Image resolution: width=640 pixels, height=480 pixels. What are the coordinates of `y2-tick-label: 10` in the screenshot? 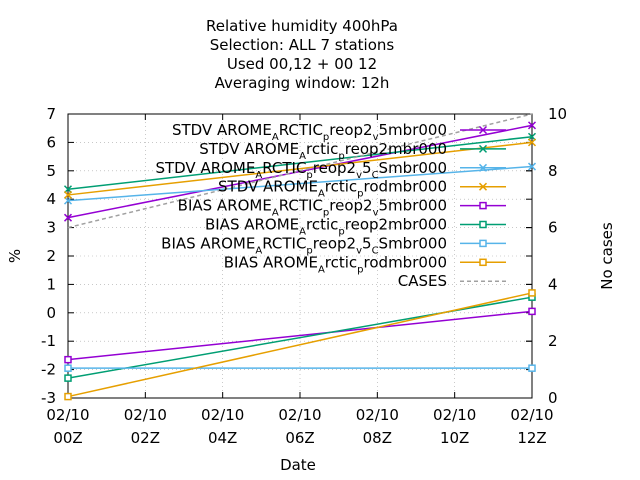 It's located at (557, 114).